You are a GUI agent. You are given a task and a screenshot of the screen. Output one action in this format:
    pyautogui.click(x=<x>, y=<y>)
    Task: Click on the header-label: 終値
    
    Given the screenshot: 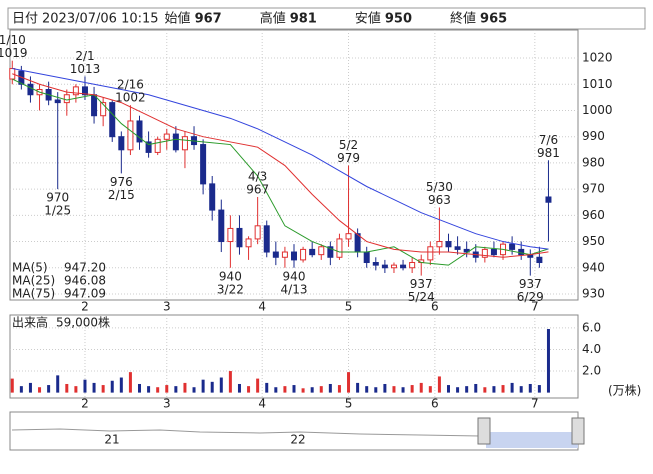 What is the action you would take?
    pyautogui.click(x=463, y=19)
    